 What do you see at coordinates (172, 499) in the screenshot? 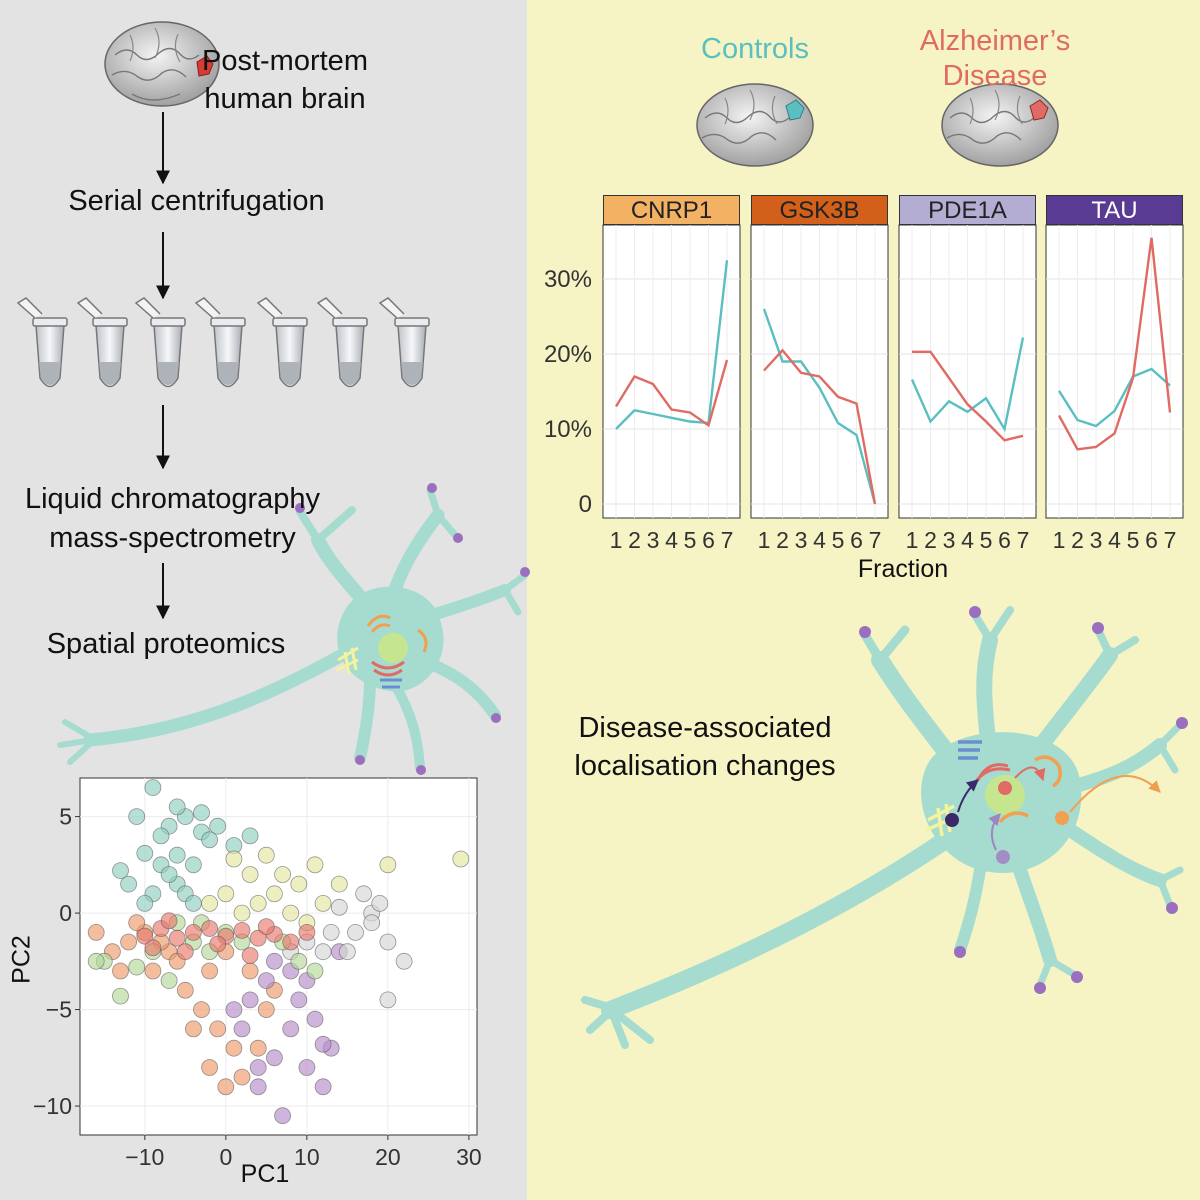
I see `step-lcms-line1: Liquid chromatography` at bounding box center [172, 499].